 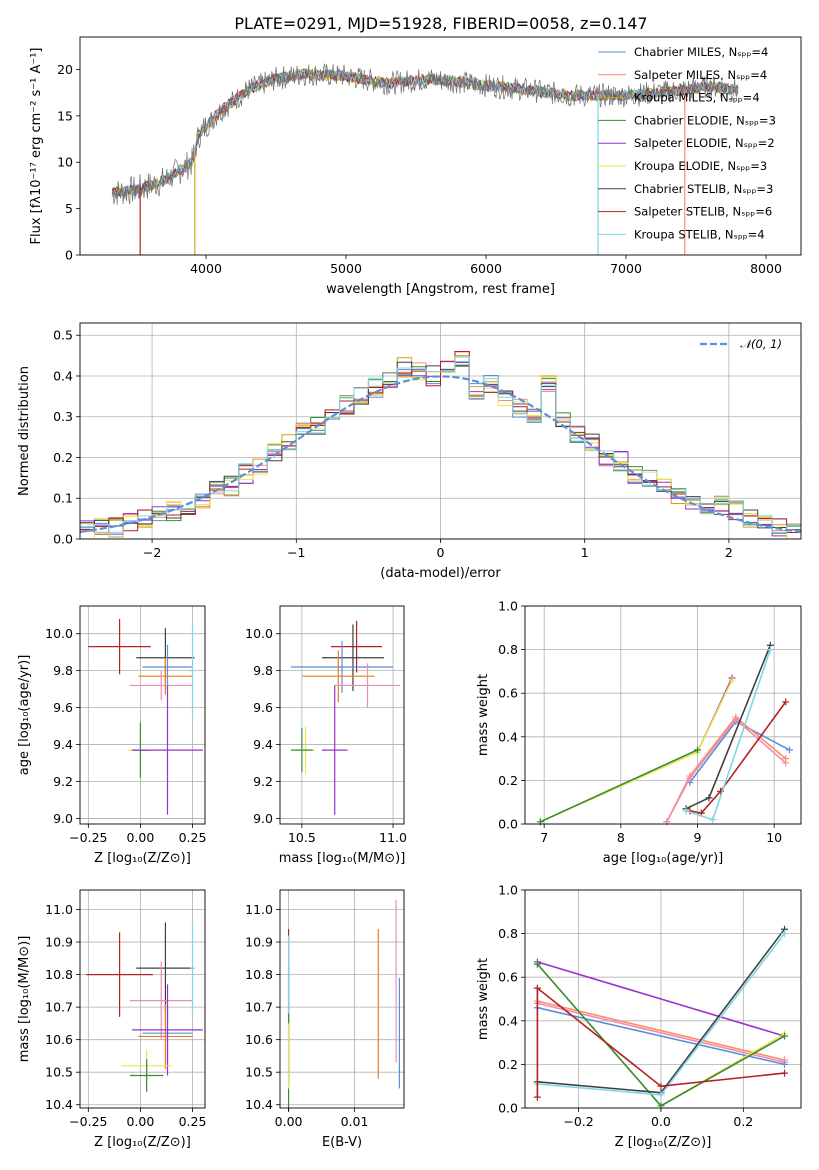 I want to click on x-axis-label: E(B-V), so click(x=342, y=1142).